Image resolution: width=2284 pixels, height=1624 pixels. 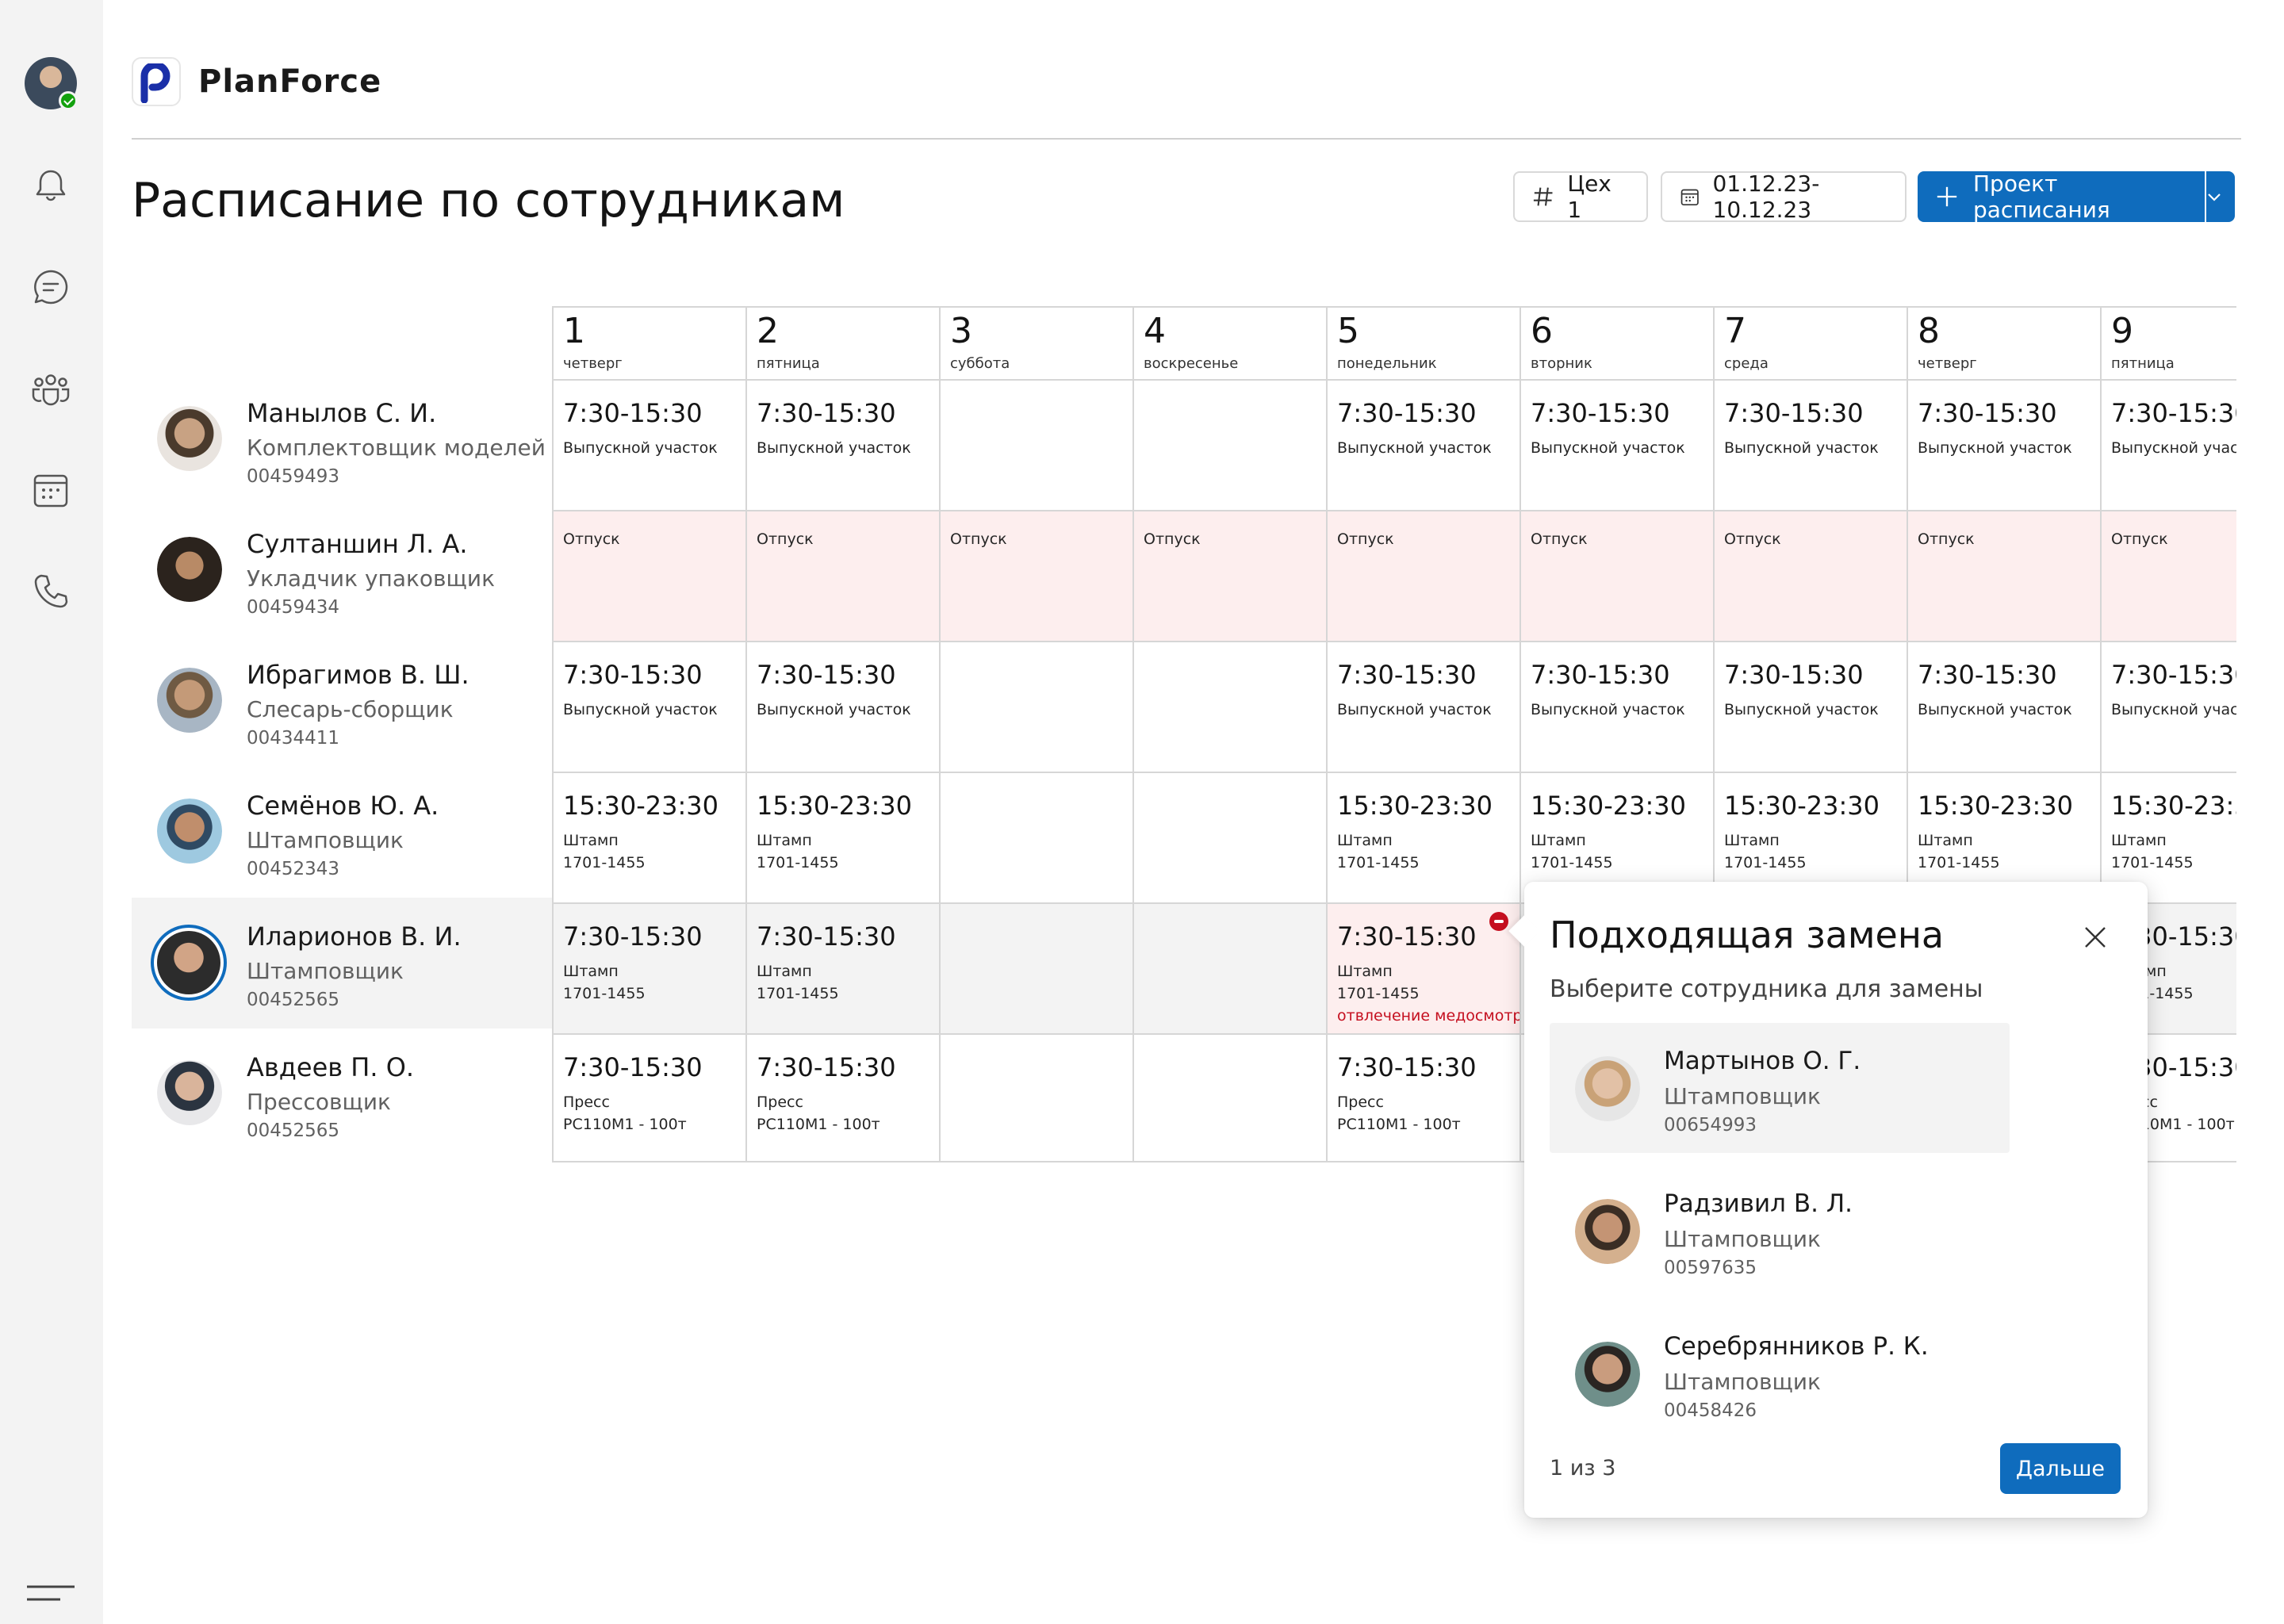 What do you see at coordinates (1035, 342) in the screenshot?
I see `day-header: 3 суббота` at bounding box center [1035, 342].